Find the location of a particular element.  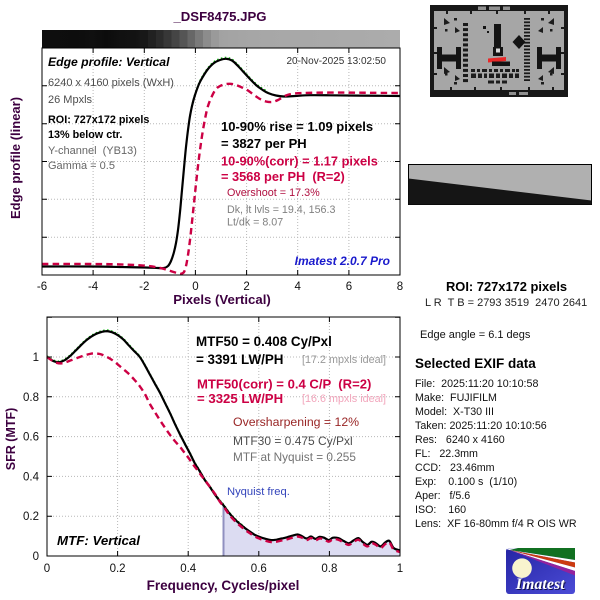

svg-text: Frequency, Cycles/pixel is located at coordinates (223, 585).